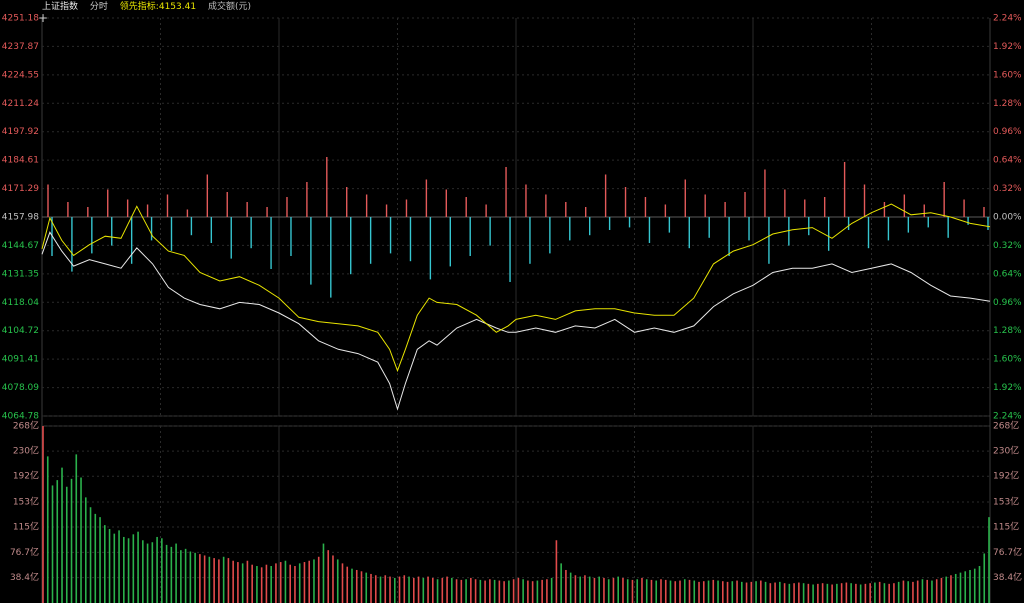 The image size is (1024, 603). I want to click on volume-tick-label: 38.4亿, so click(24, 577).